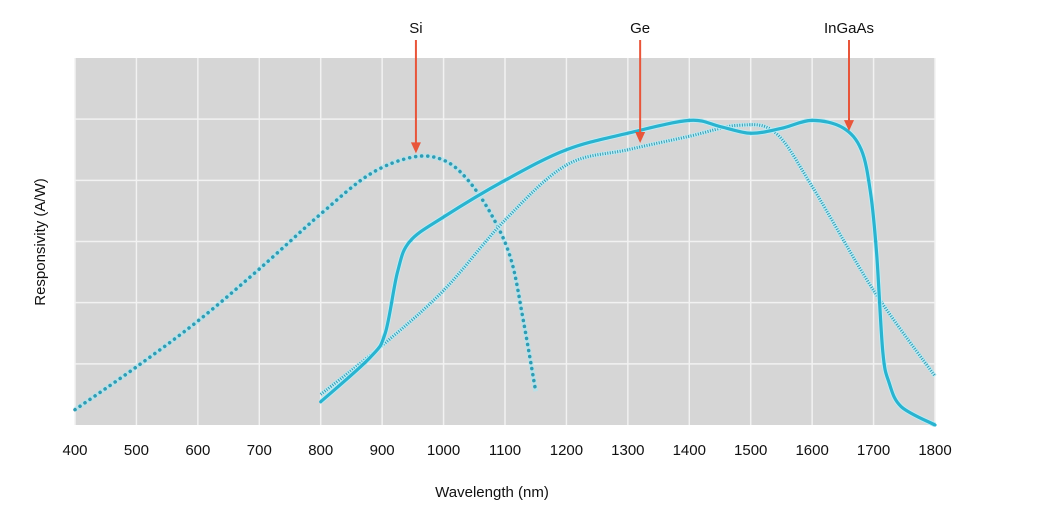 The height and width of the screenshot is (512, 1037). Describe the element at coordinates (382, 450) in the screenshot. I see `x-tick-label: 900` at that location.